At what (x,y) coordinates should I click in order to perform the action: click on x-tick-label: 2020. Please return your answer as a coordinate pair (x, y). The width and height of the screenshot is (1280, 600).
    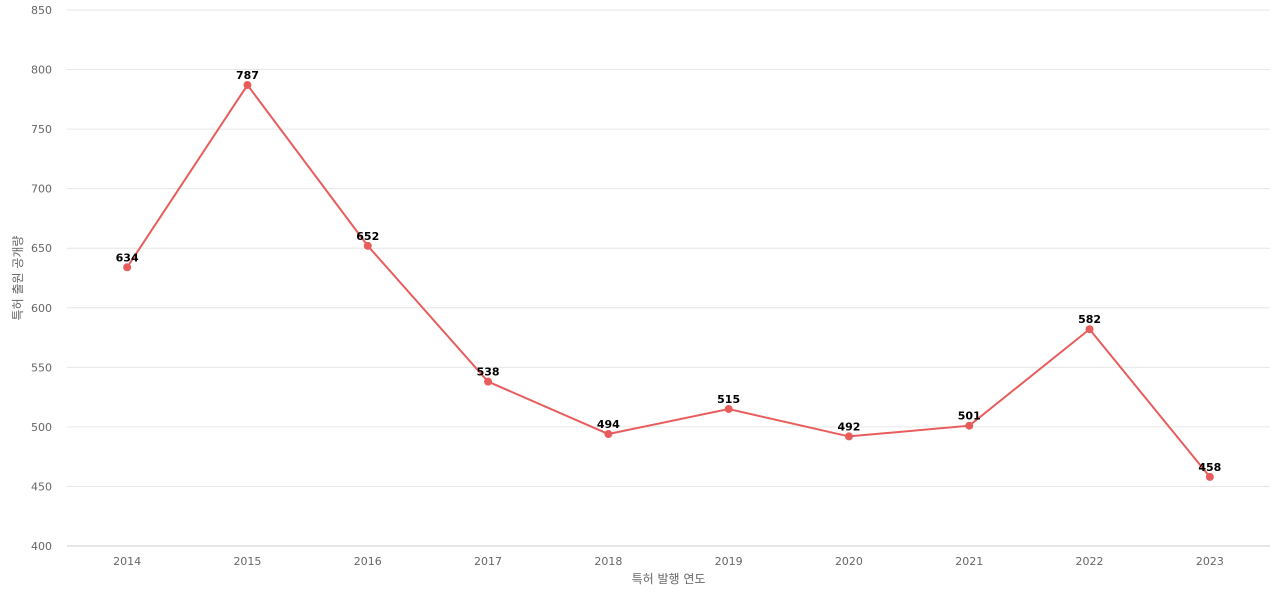
    Looking at the image, I should click on (849, 561).